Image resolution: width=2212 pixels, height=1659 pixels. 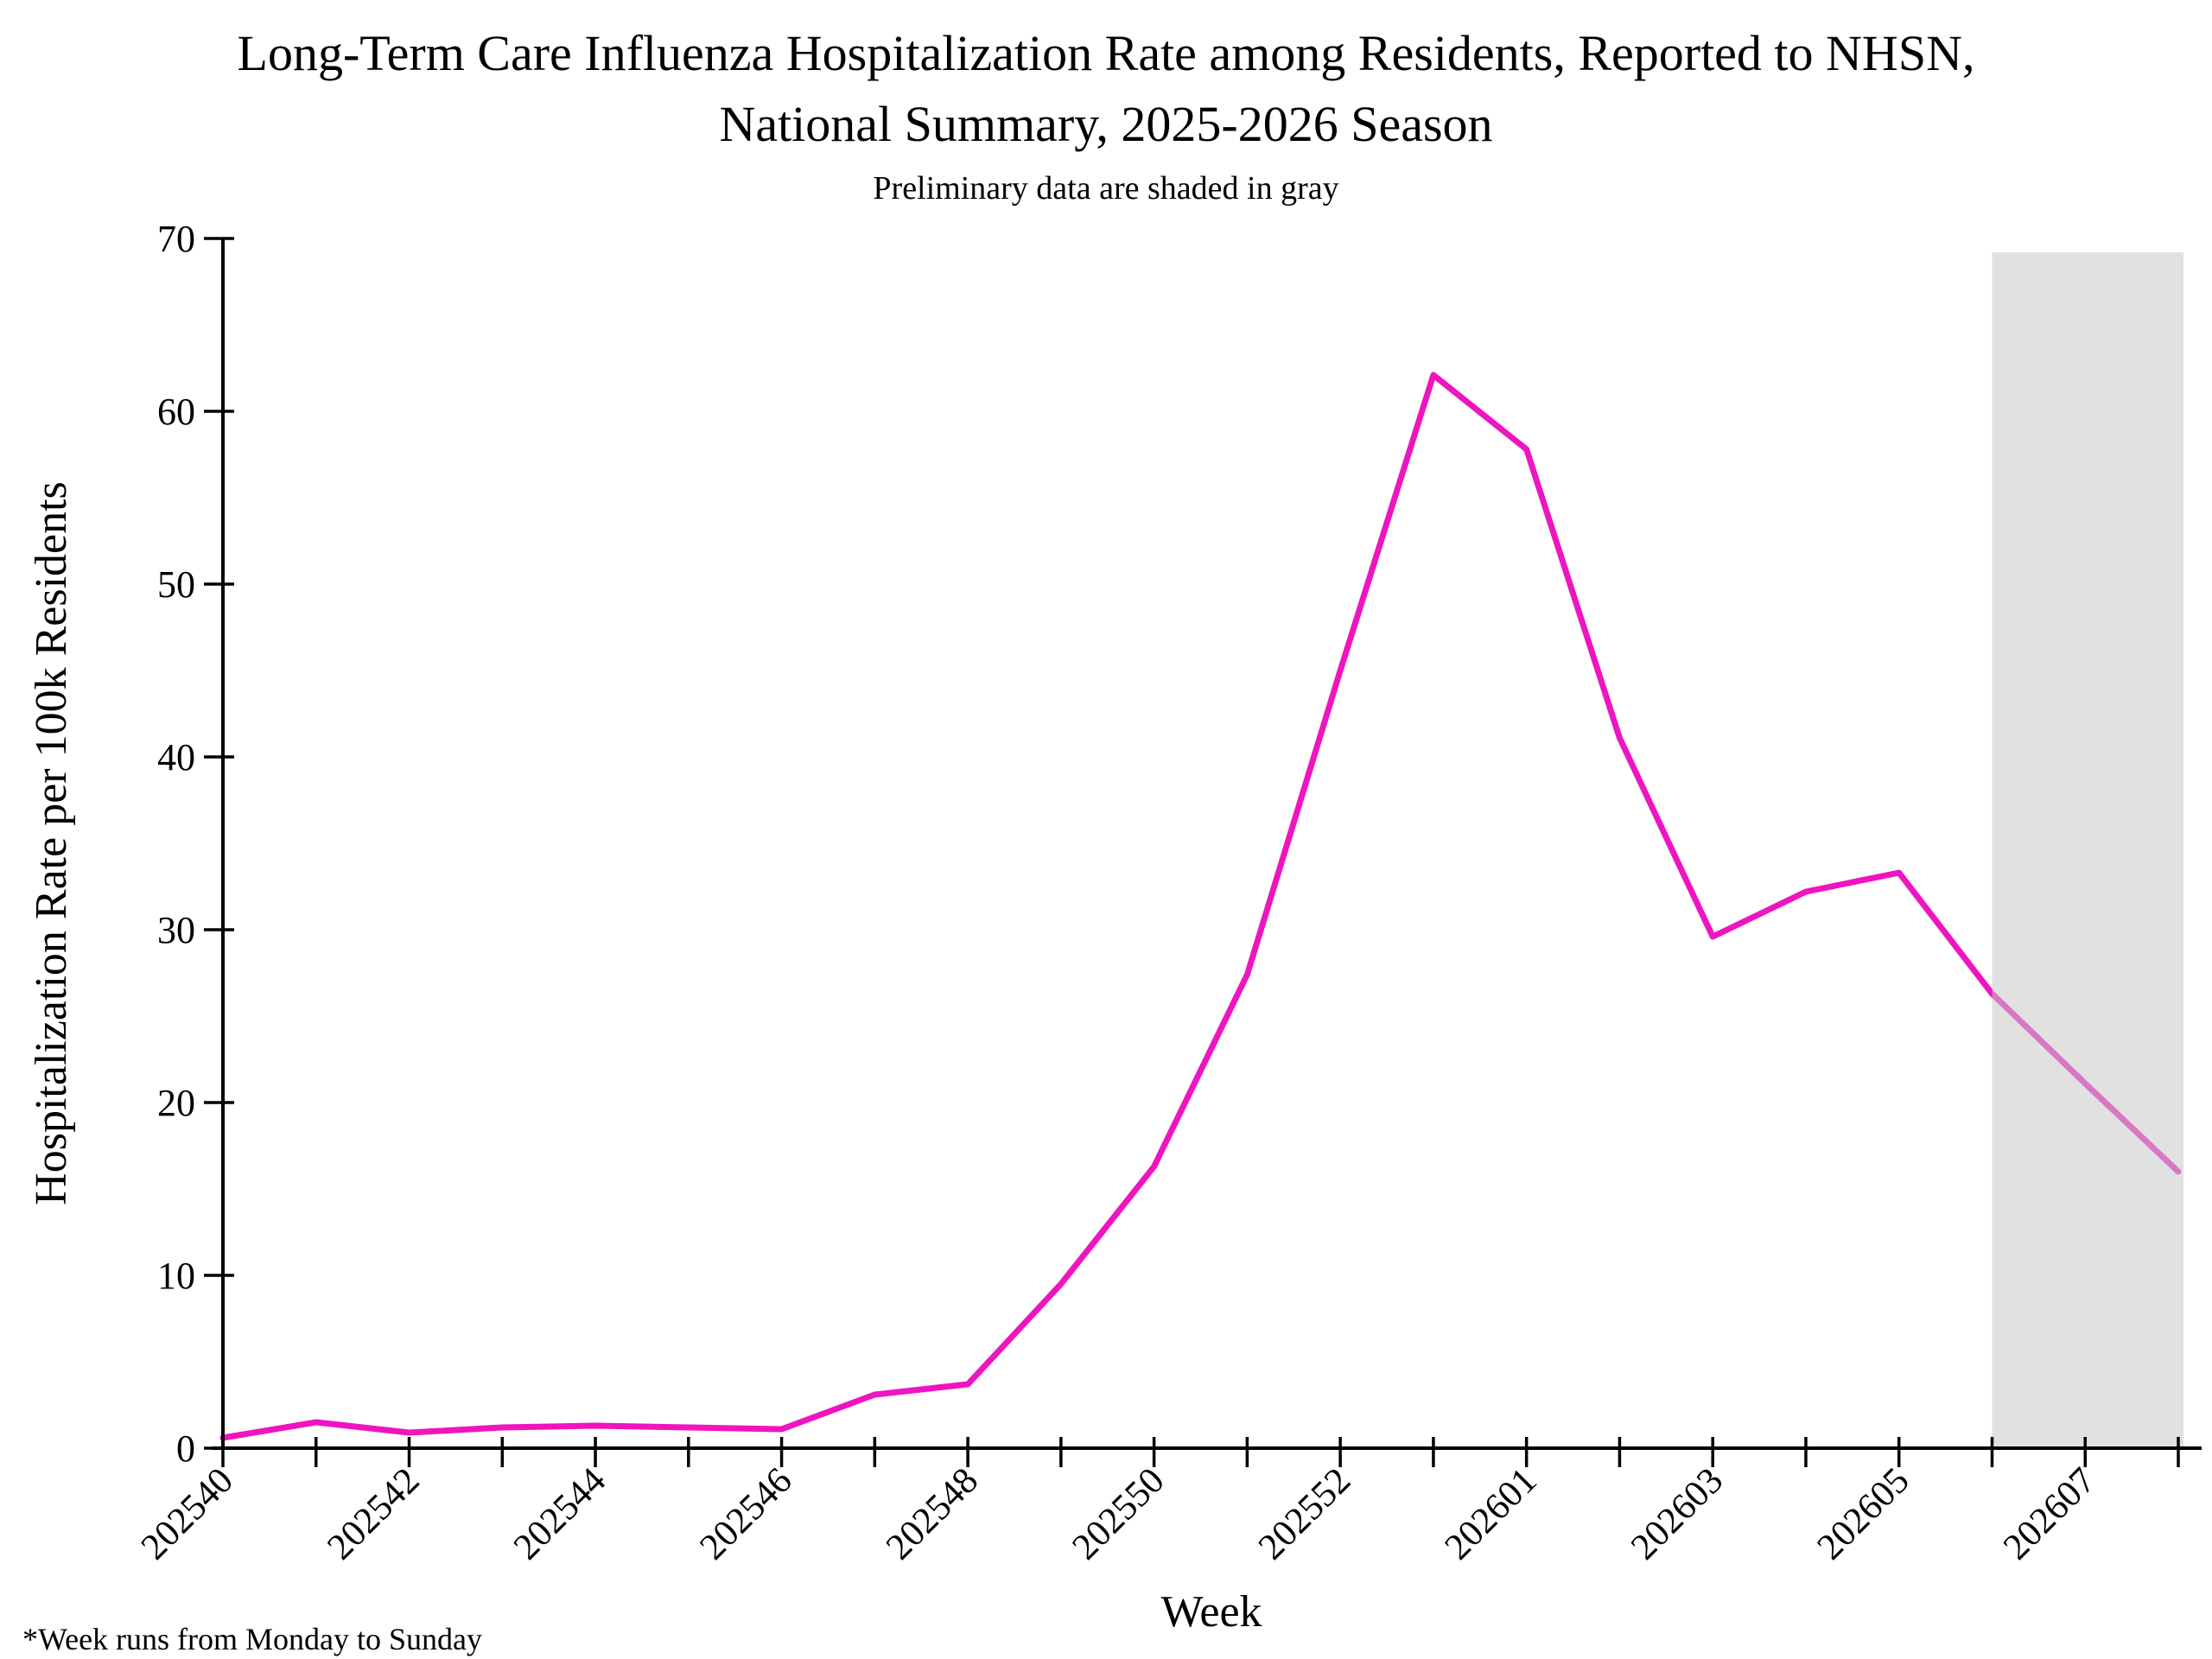 I want to click on y-tick-label: 50, so click(x=176, y=584).